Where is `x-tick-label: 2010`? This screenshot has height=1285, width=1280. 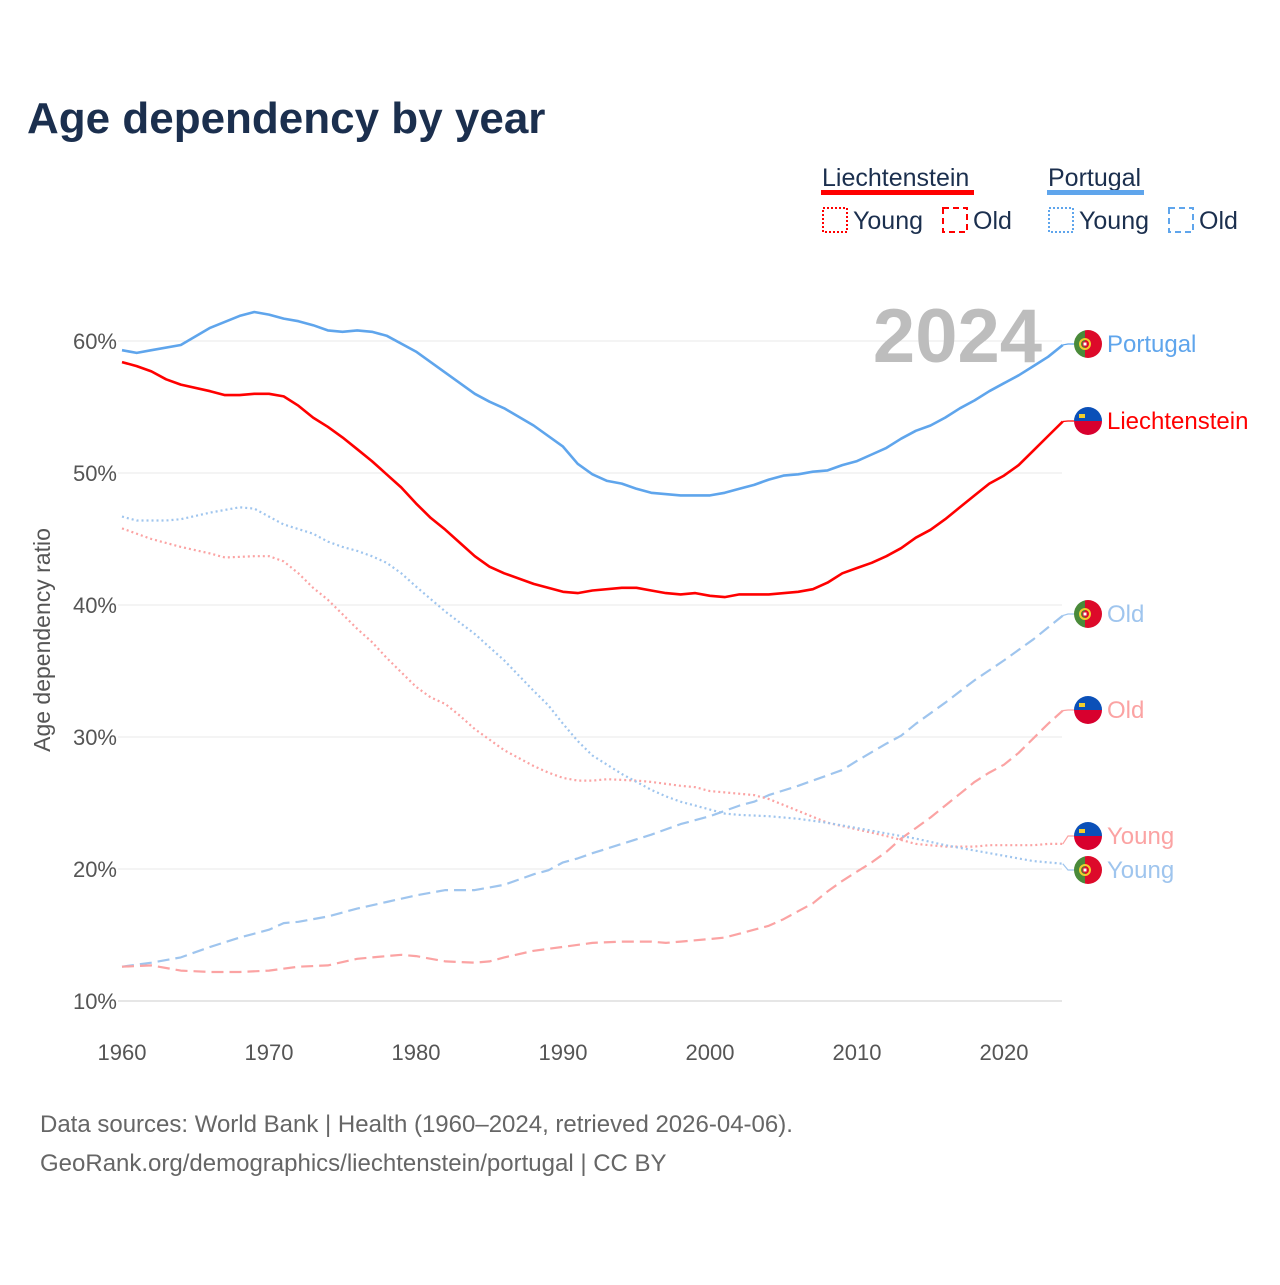
x-tick-label: 2010 is located at coordinates (857, 1052).